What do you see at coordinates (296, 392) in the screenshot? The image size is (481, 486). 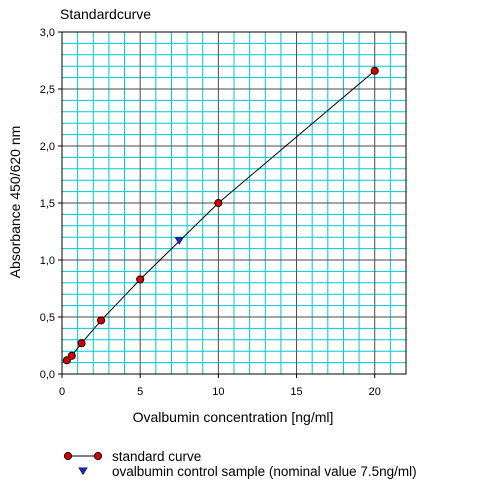 I see `x-tick-label: 15` at bounding box center [296, 392].